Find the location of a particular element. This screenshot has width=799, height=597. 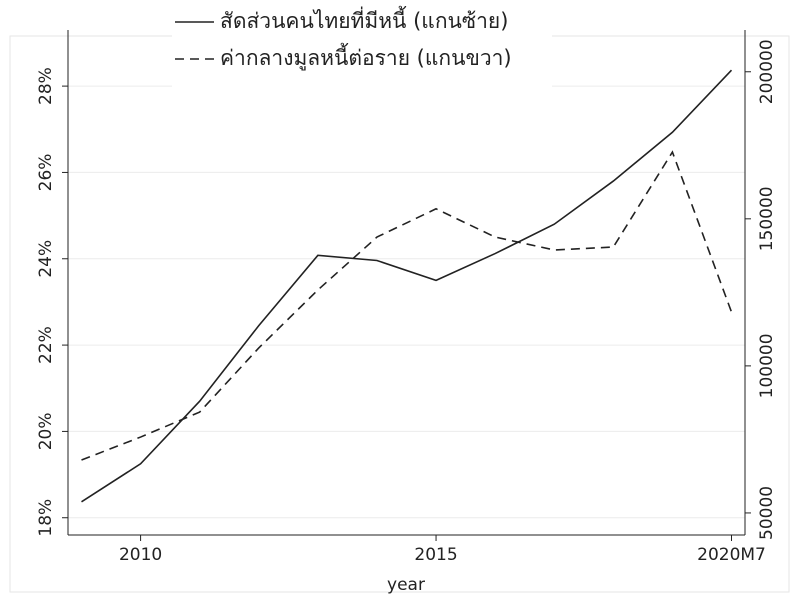

legend-text: ค่ากลางมูลหนี้ต่อราย (แกนขวา) is located at coordinates (366, 57).